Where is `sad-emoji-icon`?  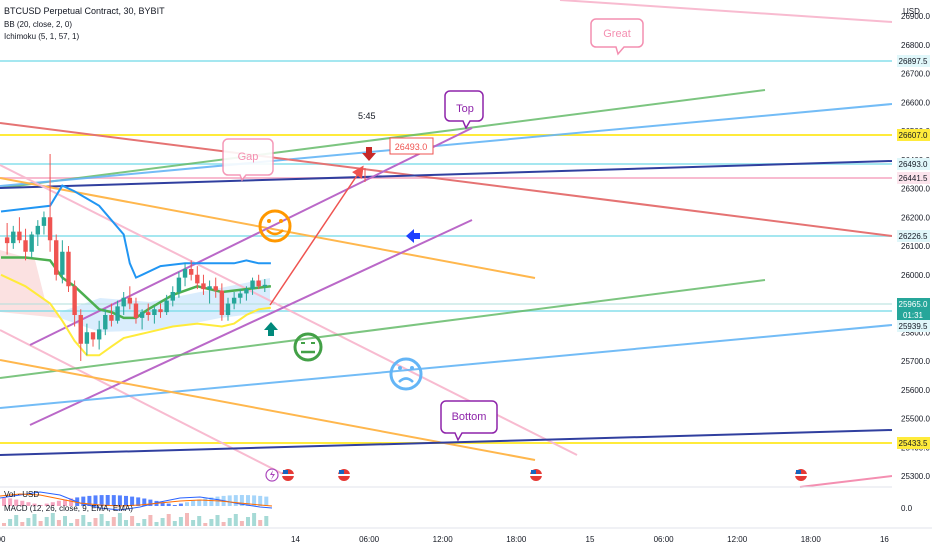 sad-emoji-icon is located at coordinates (406, 374).